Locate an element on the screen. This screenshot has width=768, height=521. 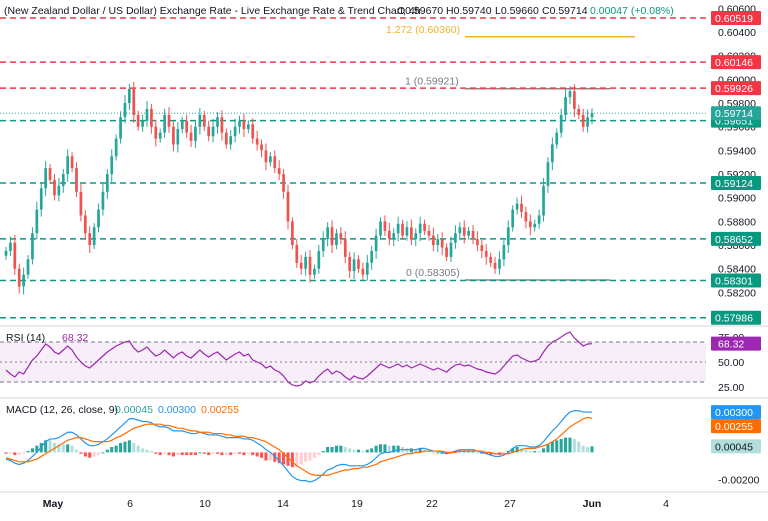
support-level-label: 0.58301 is located at coordinates (734, 281).